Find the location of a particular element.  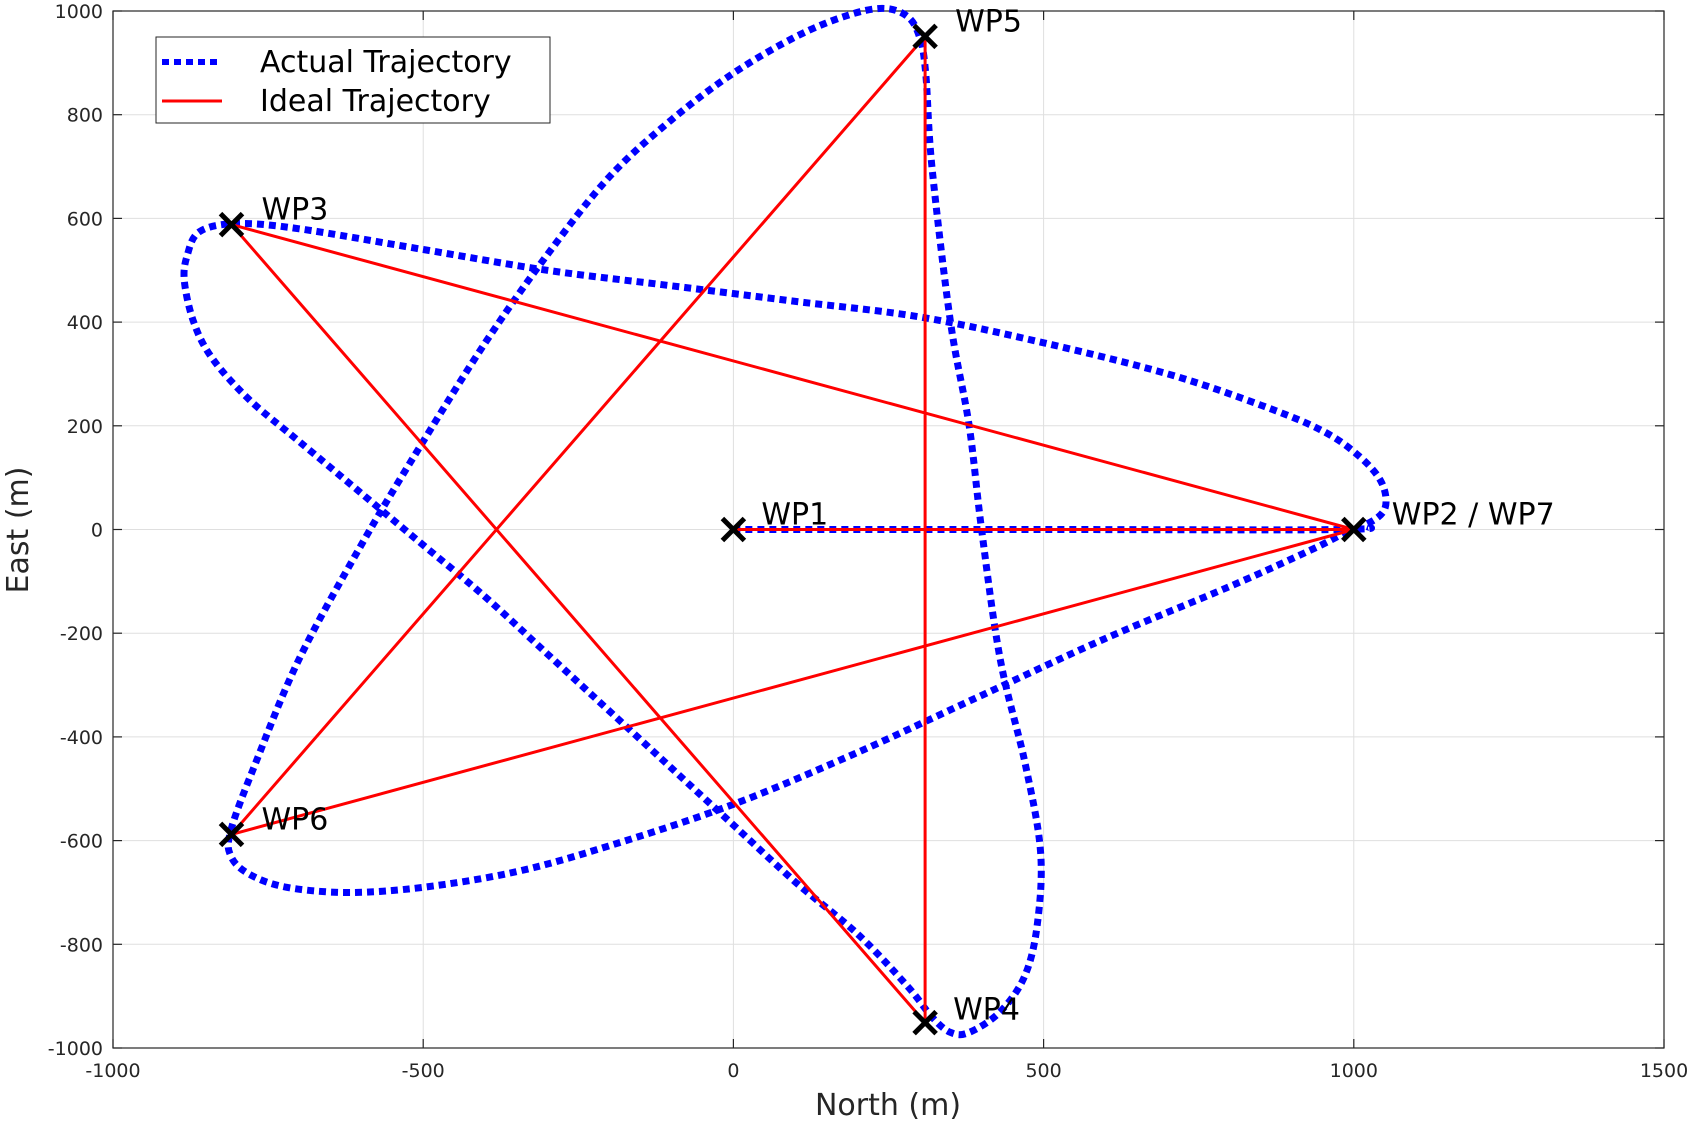

waypoint-label: WP3 is located at coordinates (294, 210).